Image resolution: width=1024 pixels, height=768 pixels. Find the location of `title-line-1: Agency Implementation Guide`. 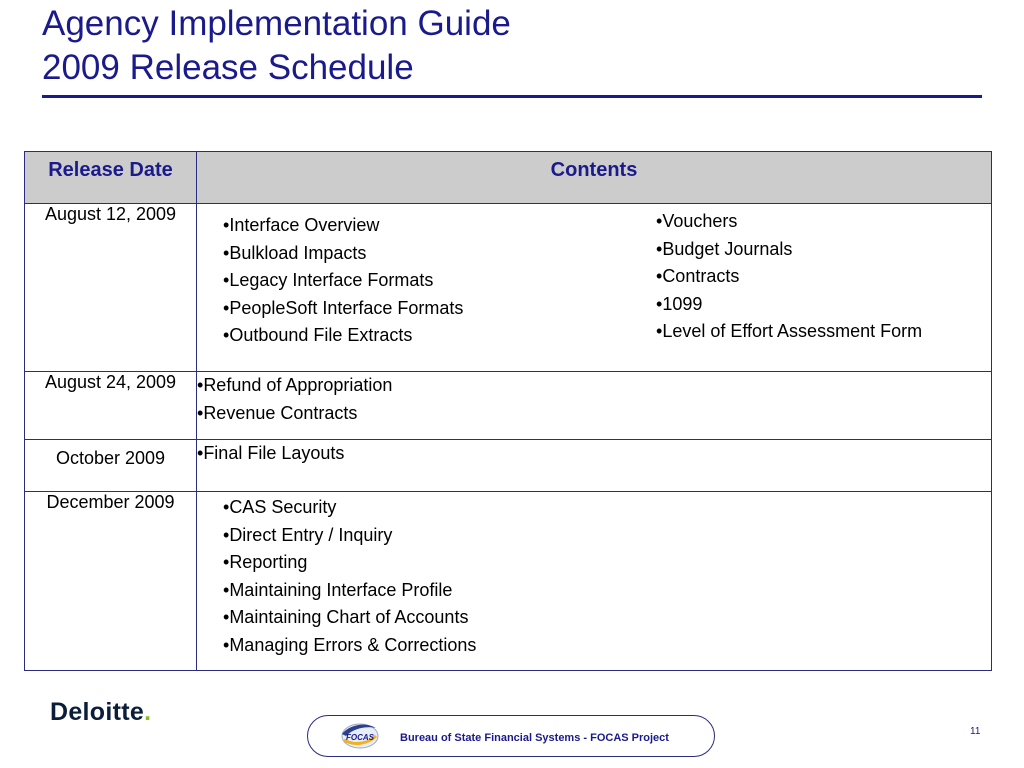

title-line-1: Agency Implementation Guide is located at coordinates (276, 23).